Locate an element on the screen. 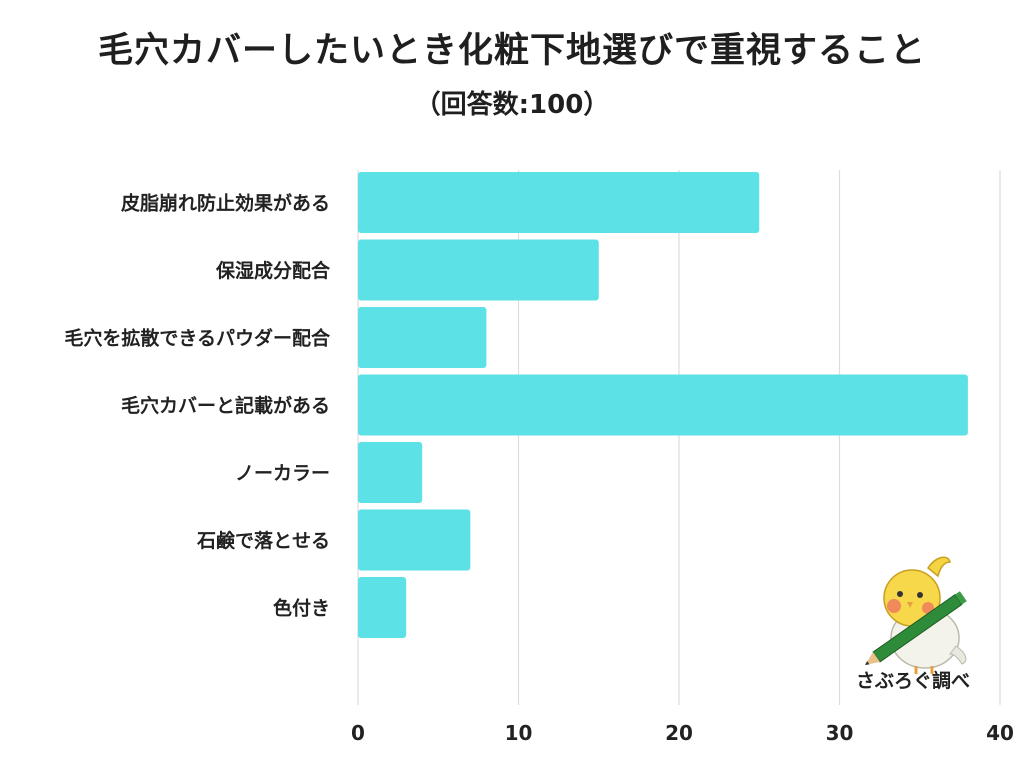 The height and width of the screenshot is (768, 1024). tick-labels: 0 10 20 30 40 is located at coordinates (682, 733).